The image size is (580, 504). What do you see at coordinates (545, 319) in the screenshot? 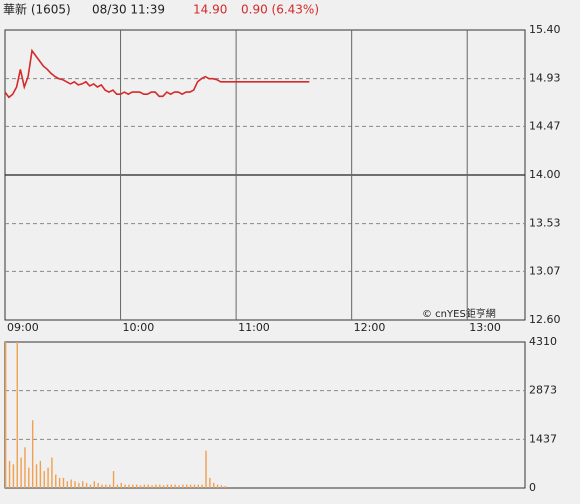
I see `y-tick-label: 12.60` at bounding box center [545, 319].